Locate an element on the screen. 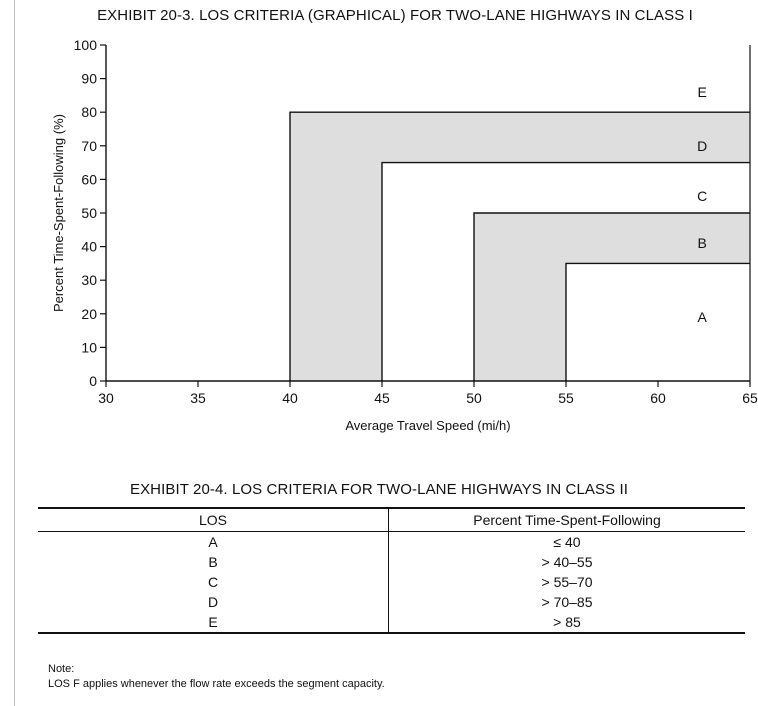  boundary-line-a is located at coordinates (657, 321).